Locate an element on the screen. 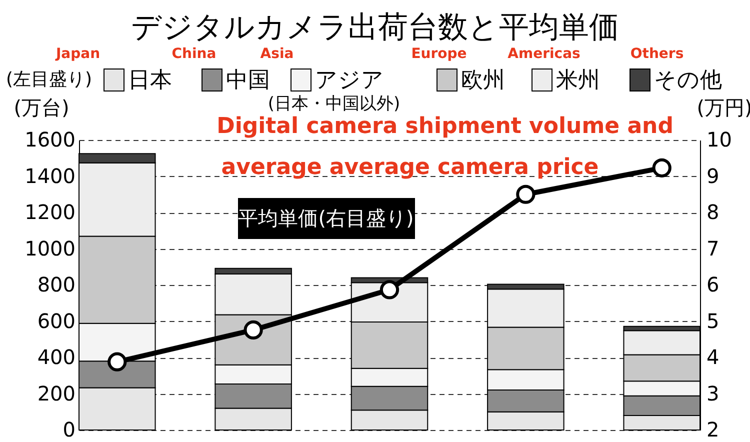 This screenshot has width=750, height=442. y2-tick-label: 9 is located at coordinates (713, 176).